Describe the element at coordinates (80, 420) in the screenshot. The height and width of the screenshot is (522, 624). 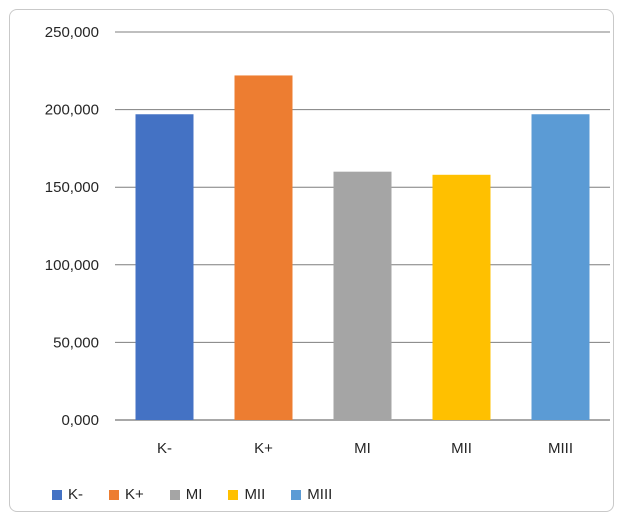
I see `y-tick-label: 0,000` at that location.